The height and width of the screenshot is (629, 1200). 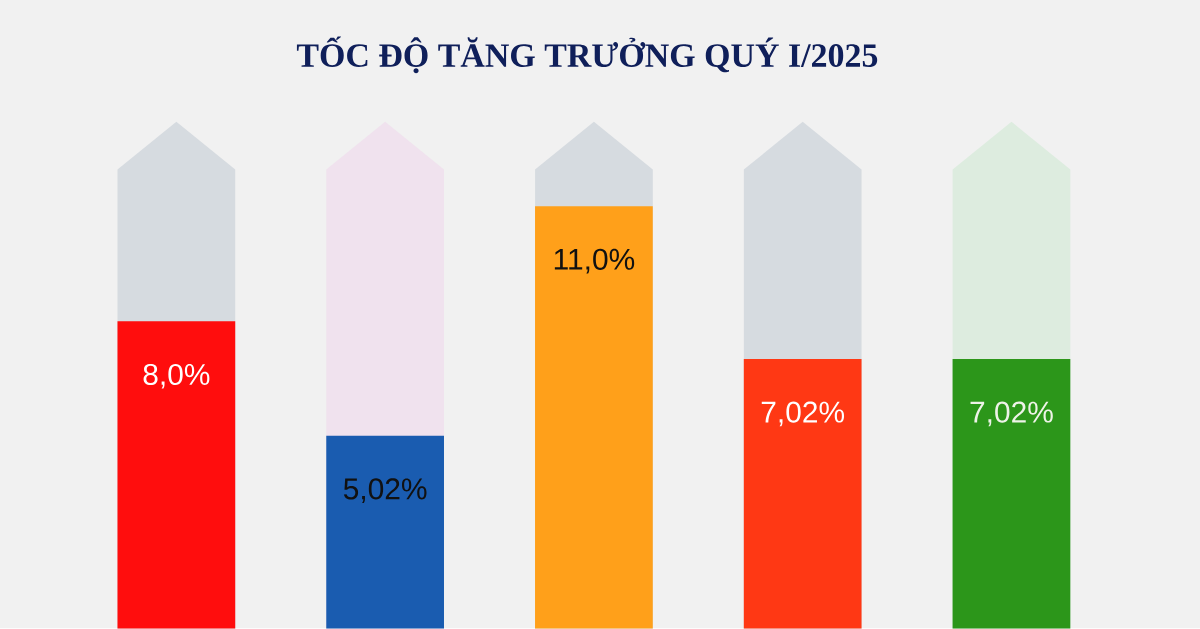 I want to click on chart-title: TỐC ĐỘ TĂNG TRƯỞNG QUÝ I/2025, so click(x=587, y=55).